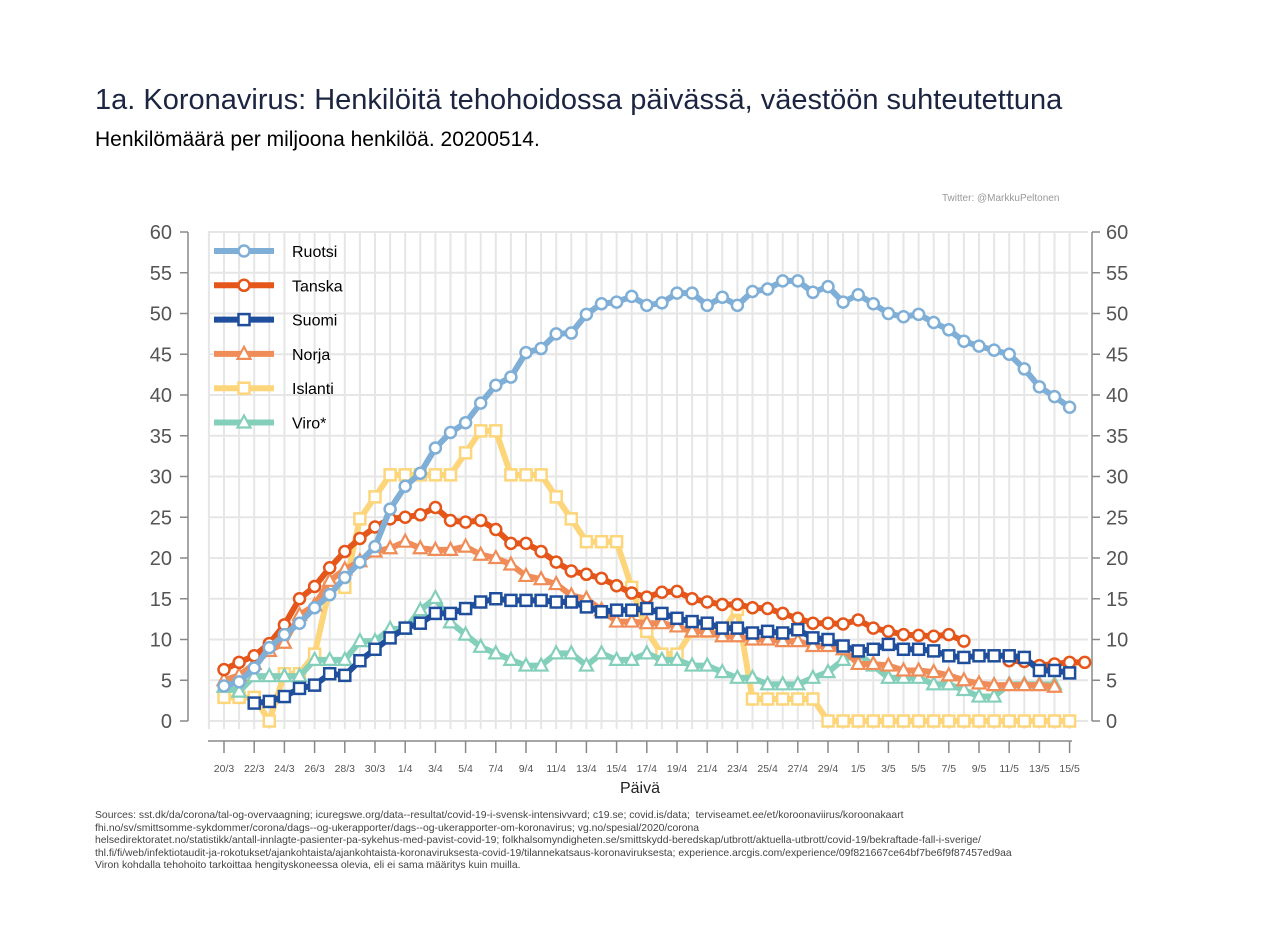 This screenshot has width=1280, height=931. I want to click on x-tick-label: 13/5, so click(1039, 769).